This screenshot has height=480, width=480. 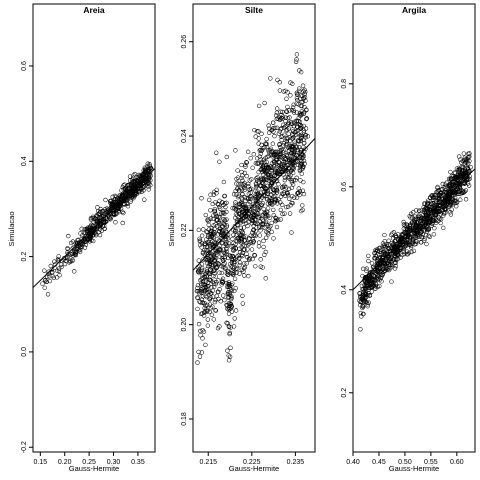 I want to click on y-tick-label: 0.26, so click(x=184, y=42).